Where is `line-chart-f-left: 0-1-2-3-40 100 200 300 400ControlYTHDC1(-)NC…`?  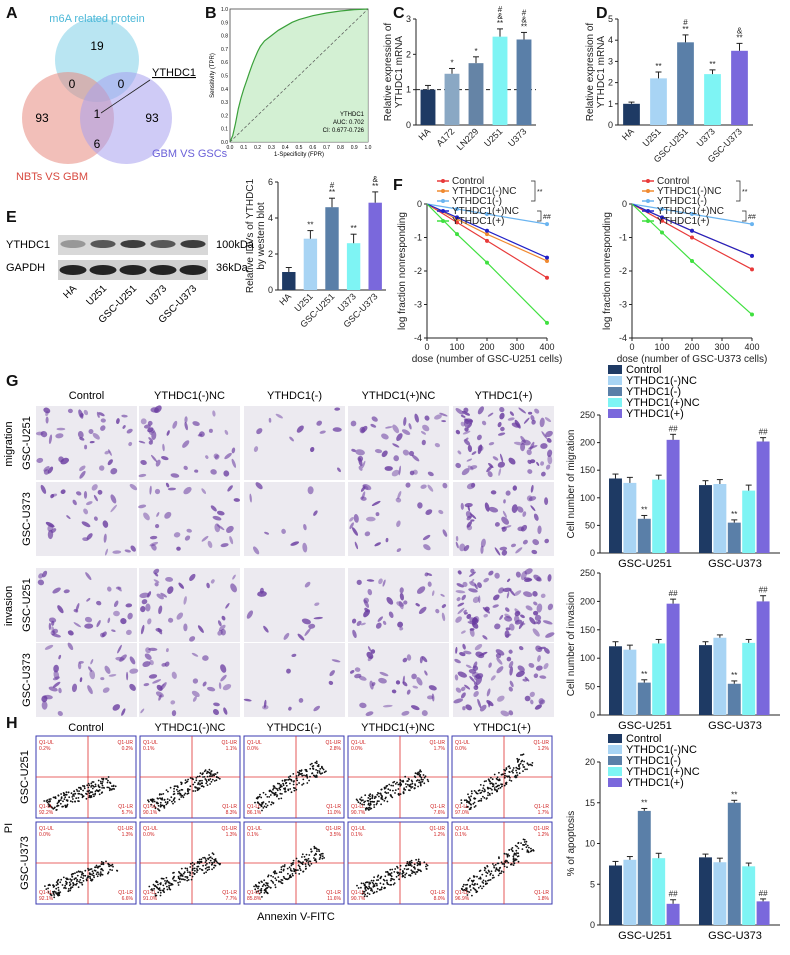
line-chart-f-left: 0-1-2-3-40 100 200 300 400ControlYTHDC1(-)NC… is located at coordinates (479, 270).